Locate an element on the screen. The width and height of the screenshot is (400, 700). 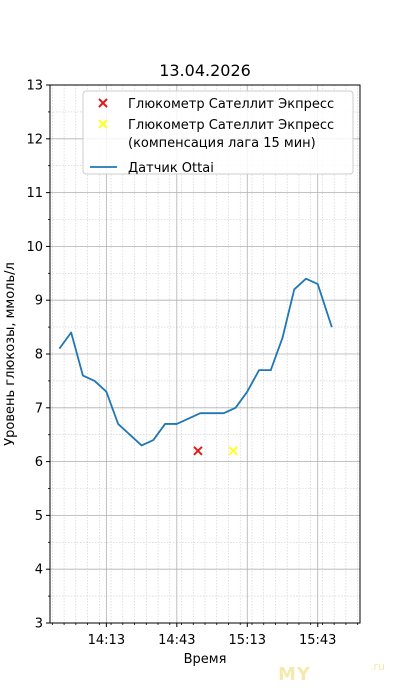
y-tick-label: 6 is located at coordinates (39, 462).